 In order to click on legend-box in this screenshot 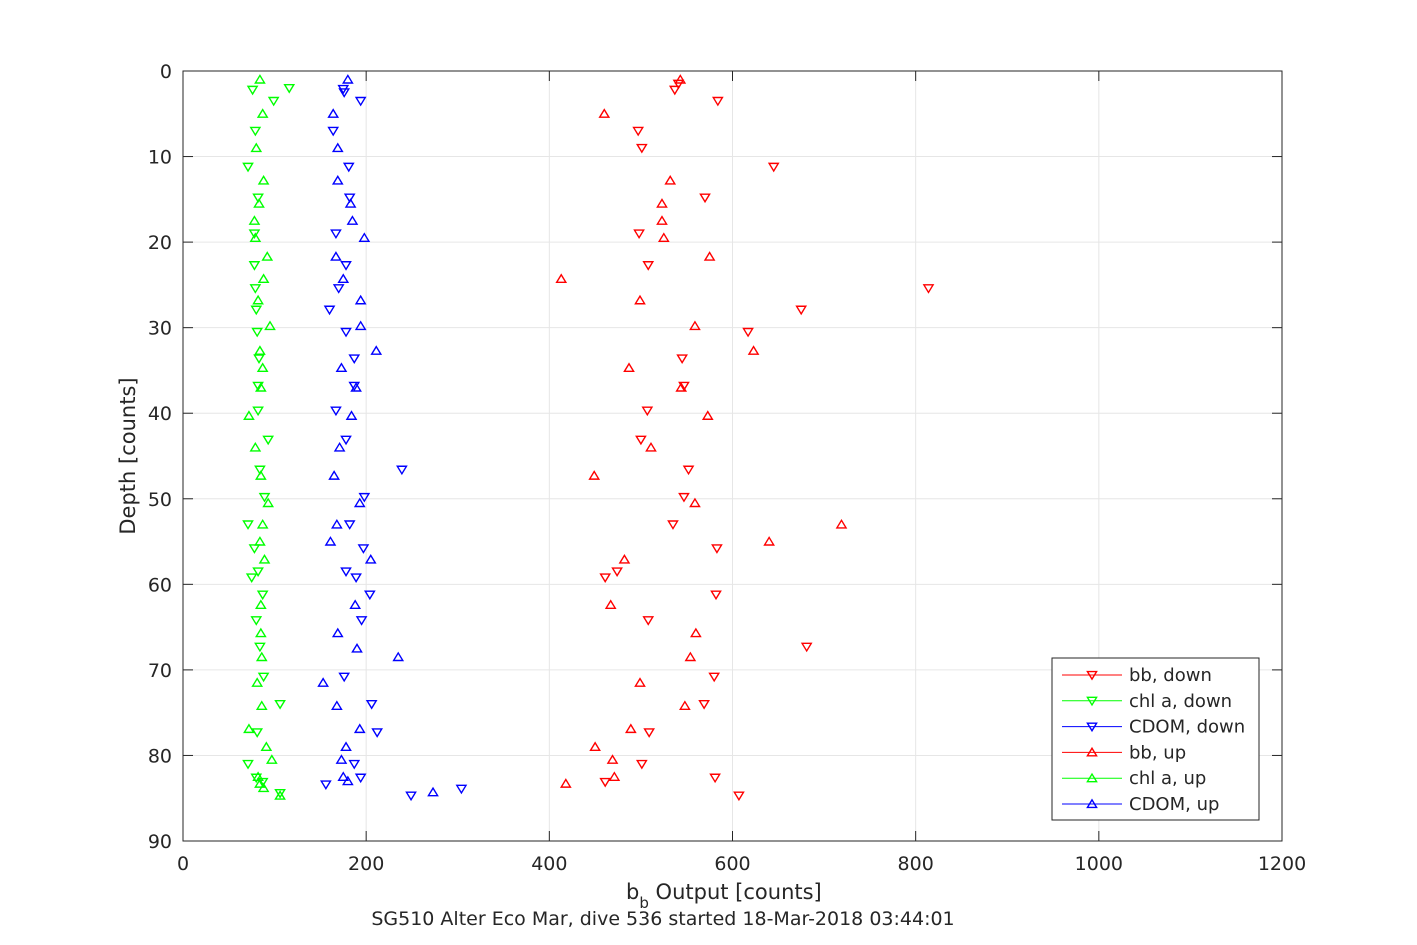, I will do `click(1155, 739)`.